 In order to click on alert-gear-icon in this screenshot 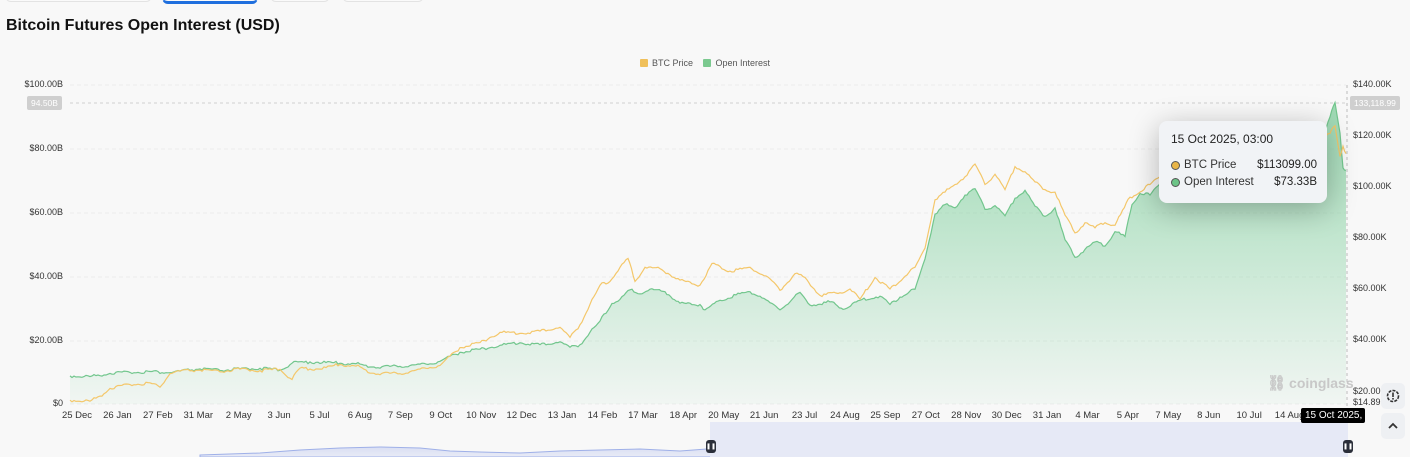, I will do `click(1393, 396)`.